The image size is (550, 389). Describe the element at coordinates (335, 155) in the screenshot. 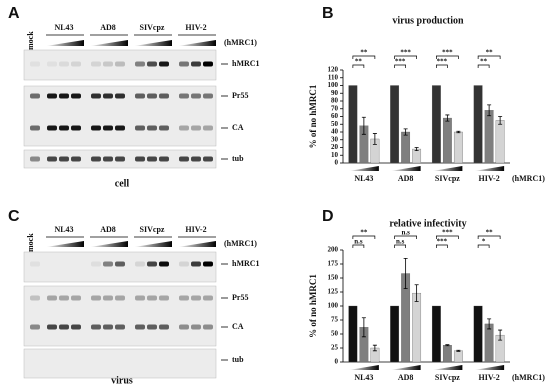

I see `y-tick-label: 10` at that location.